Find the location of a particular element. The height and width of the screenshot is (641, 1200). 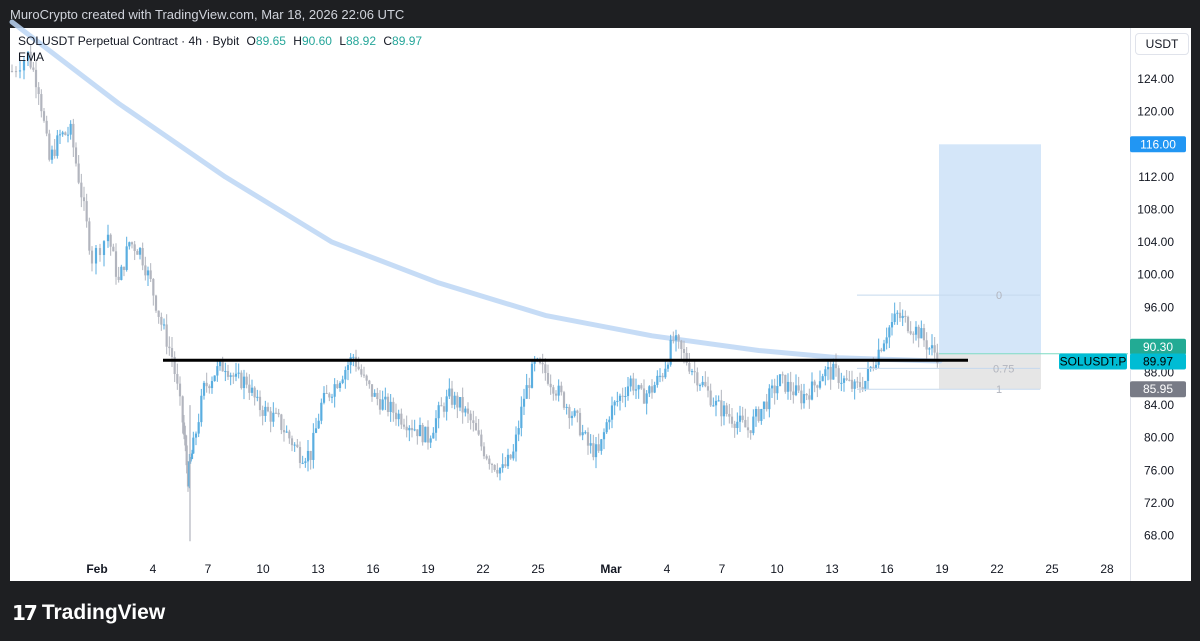

price-axis is located at coordinates (1160, 304).